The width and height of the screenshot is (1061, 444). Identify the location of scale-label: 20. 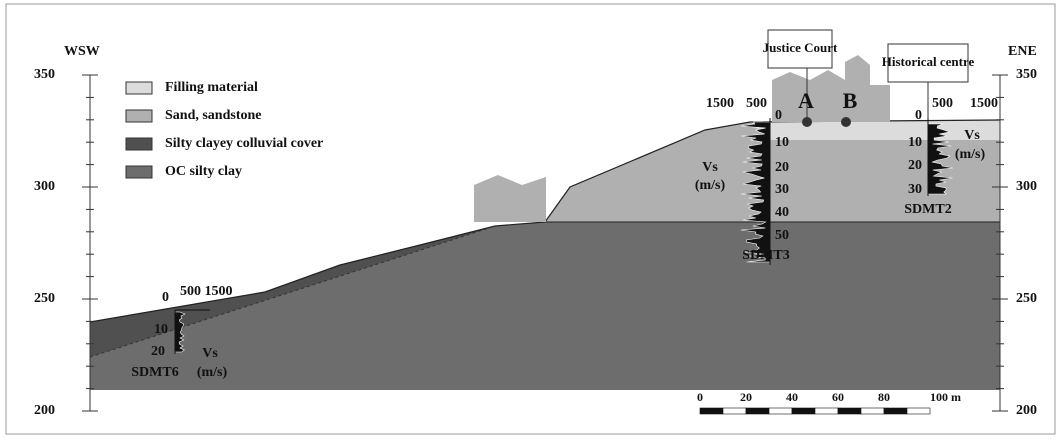
(746, 397).